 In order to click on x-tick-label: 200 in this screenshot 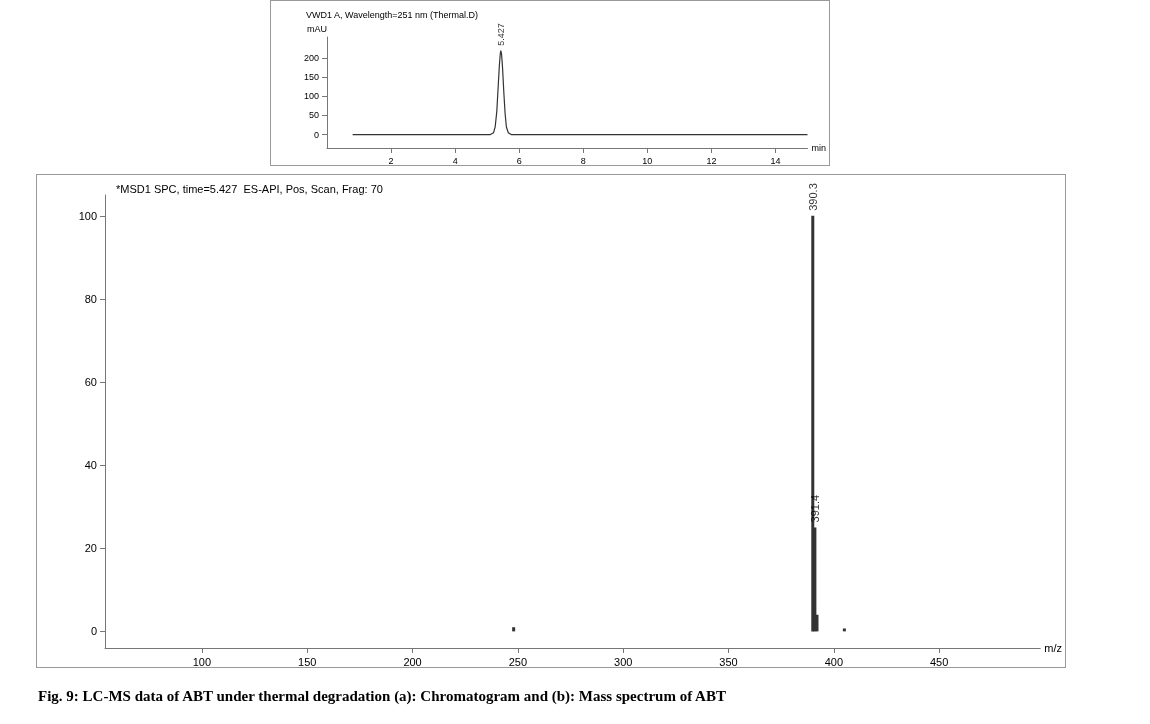, I will do `click(412, 661)`.